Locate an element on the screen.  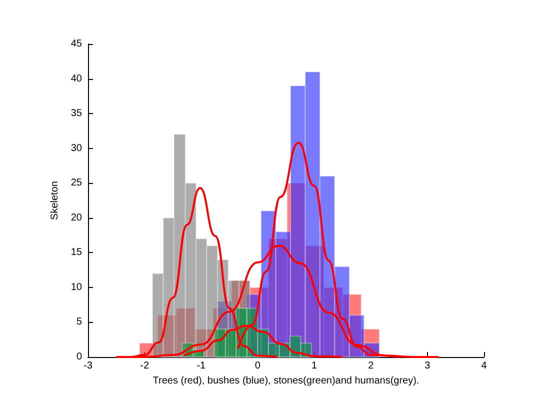
x-tick-label: 4 is located at coordinates (484, 366).